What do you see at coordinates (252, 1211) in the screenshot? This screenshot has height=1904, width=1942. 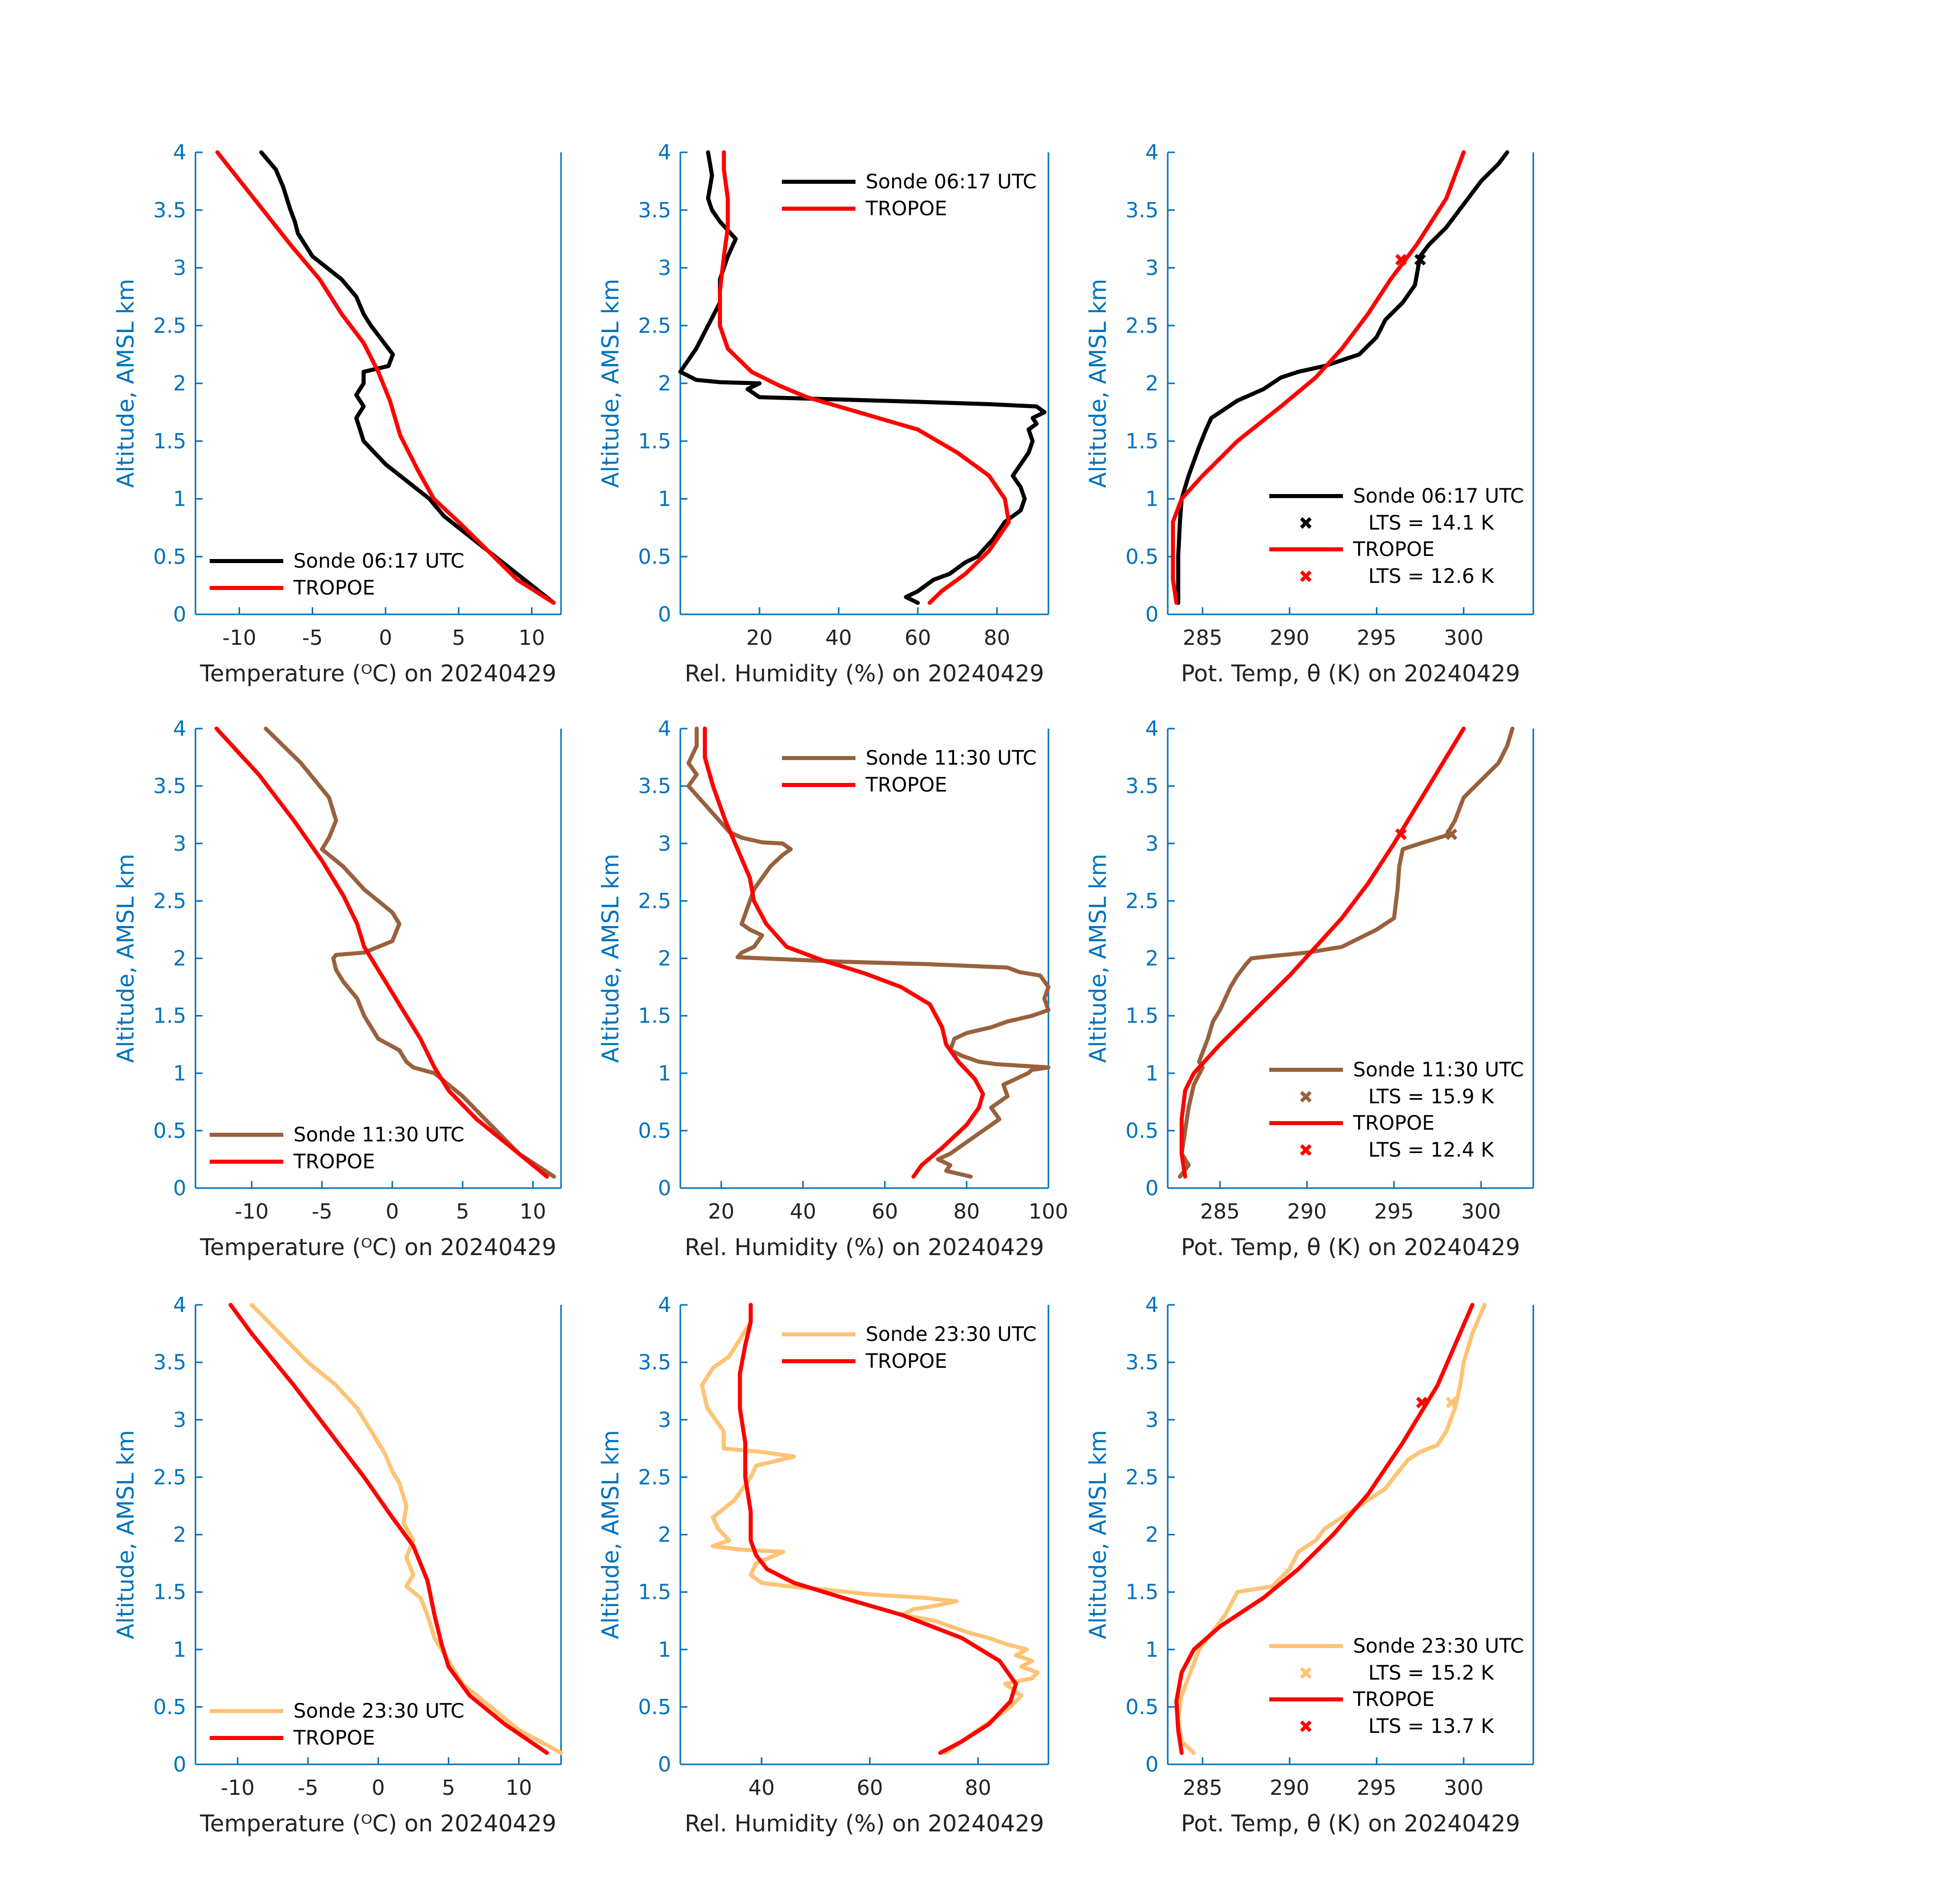 I see `x-tick-label: -10` at bounding box center [252, 1211].